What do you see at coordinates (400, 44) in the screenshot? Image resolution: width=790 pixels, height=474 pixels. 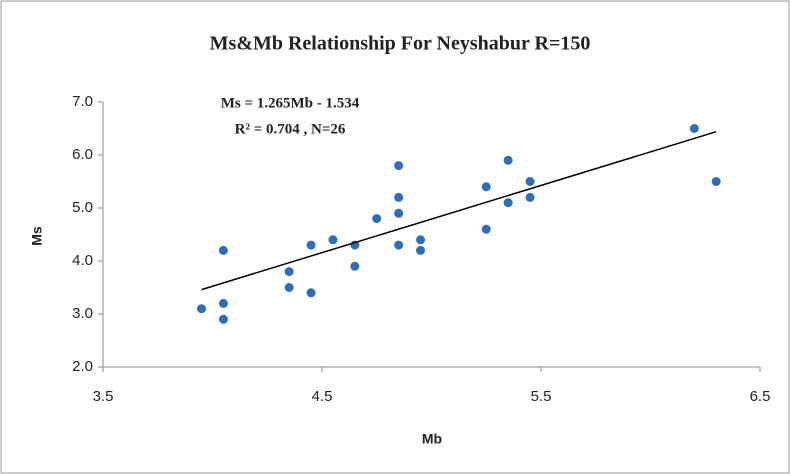 I see `chart-title: Ms&Mb Relationship For Neyshabur R=150` at bounding box center [400, 44].